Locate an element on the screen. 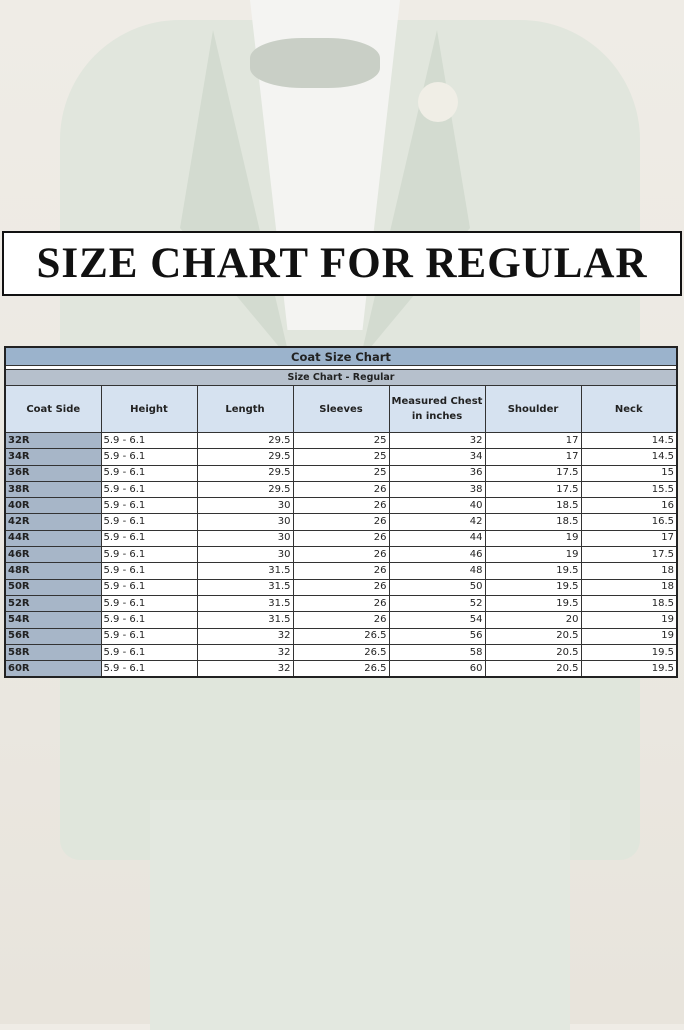 This screenshot has height=1030, width=684. size-cell: 40R is located at coordinates (53, 506).